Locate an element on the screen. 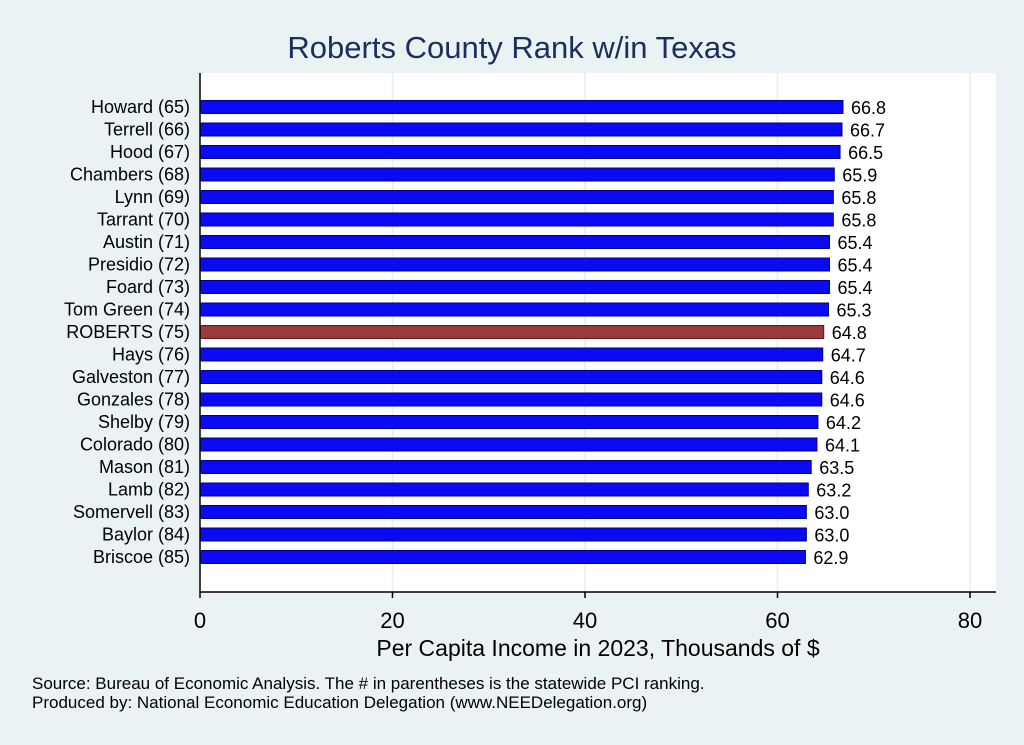  value-label: 63.5 is located at coordinates (836, 468).